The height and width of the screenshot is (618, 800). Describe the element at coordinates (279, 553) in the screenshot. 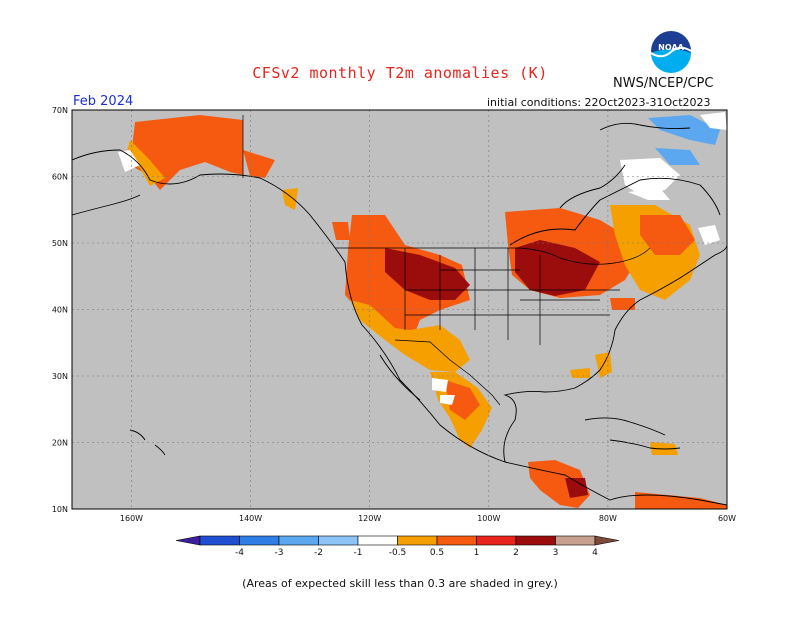

I see `colorbar-tick-label: -3` at that location.